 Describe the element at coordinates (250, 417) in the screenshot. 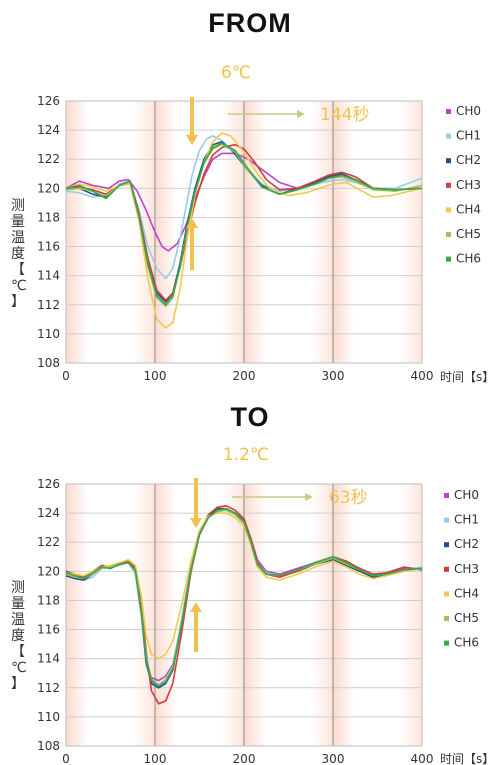

I see `panel-title-to: TO` at that location.